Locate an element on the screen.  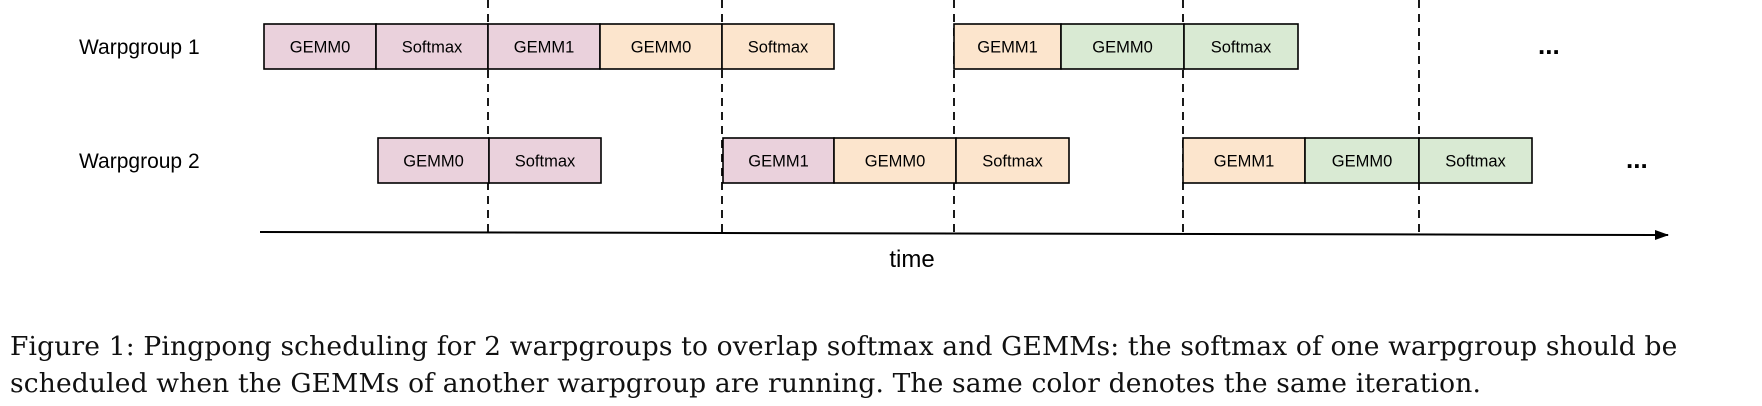
wg2-block-gemm0-1: GEMM0 is located at coordinates (433, 160).